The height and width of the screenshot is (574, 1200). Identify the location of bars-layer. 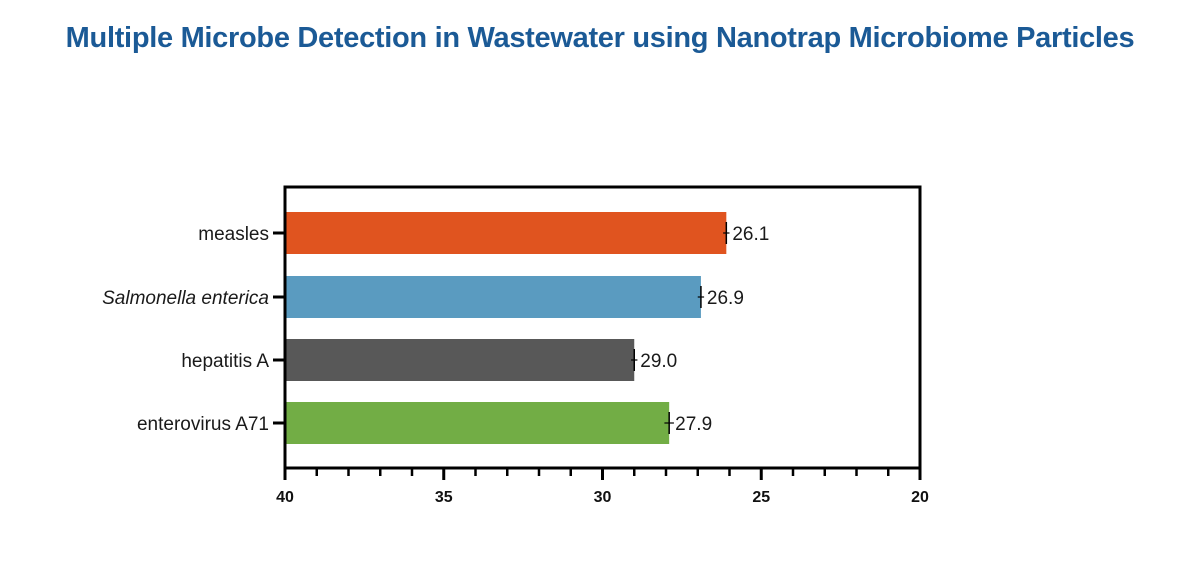
(506, 328).